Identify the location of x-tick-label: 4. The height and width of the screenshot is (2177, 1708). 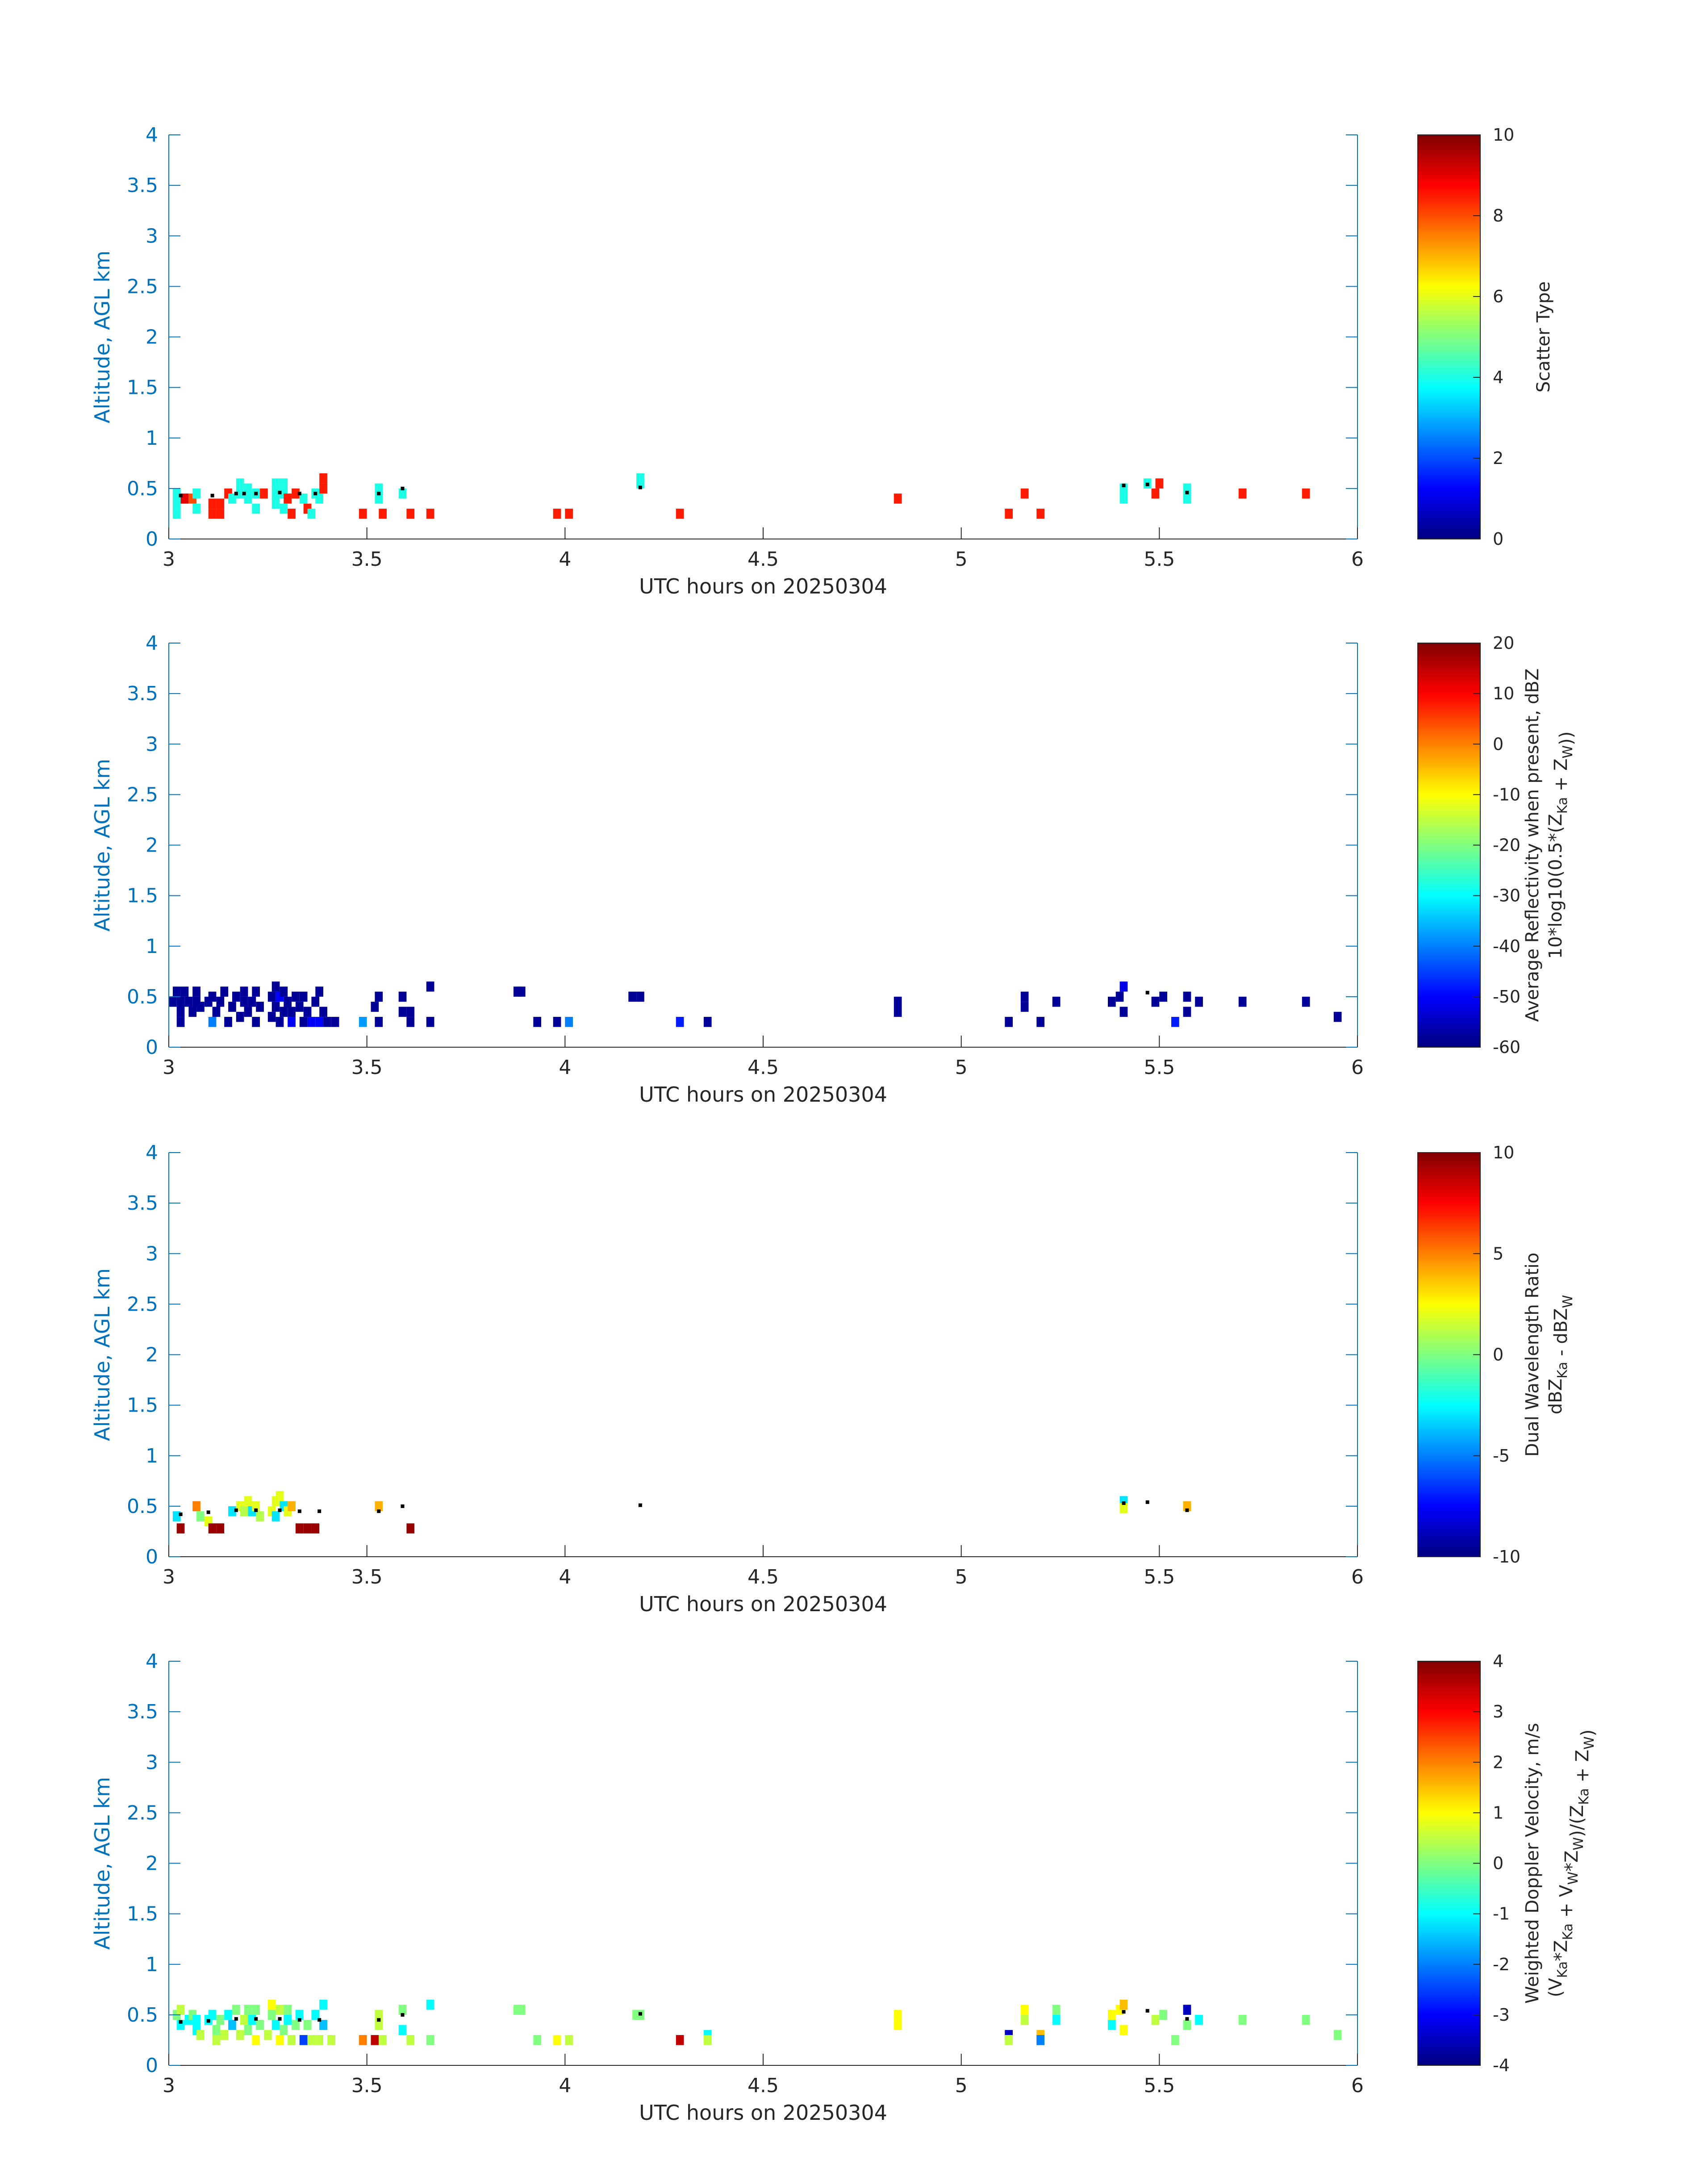
(565, 1577).